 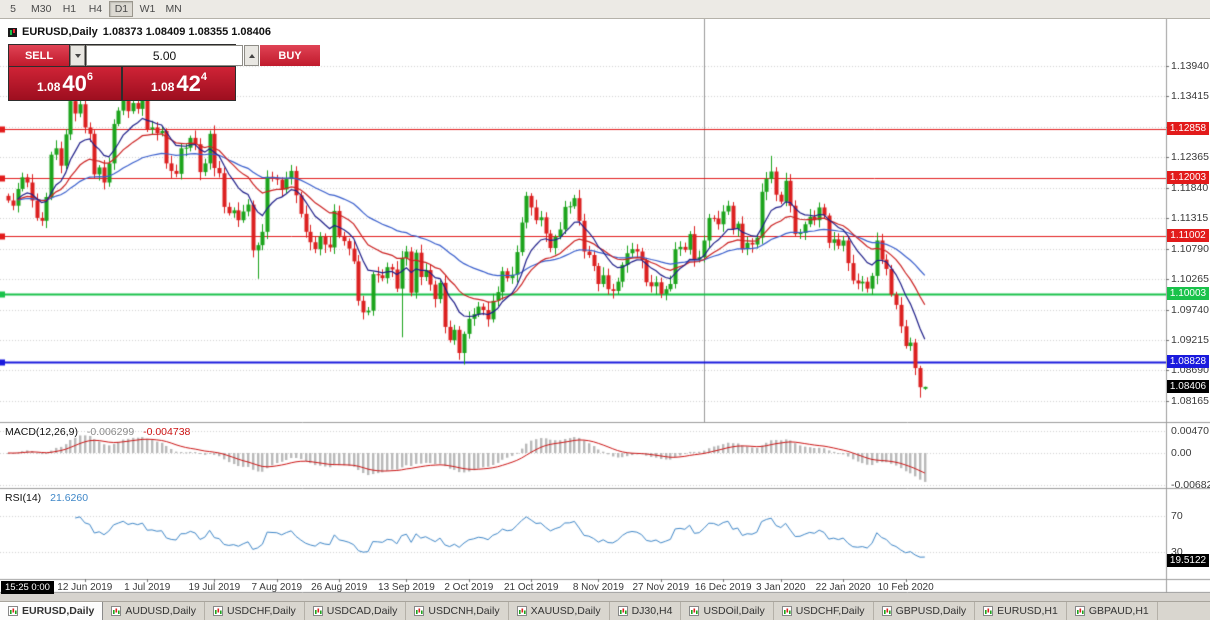 What do you see at coordinates (605, 9) in the screenshot?
I see `timeframe-toolbar: 5 M30 H1 H4 D1 W1 MN` at bounding box center [605, 9].